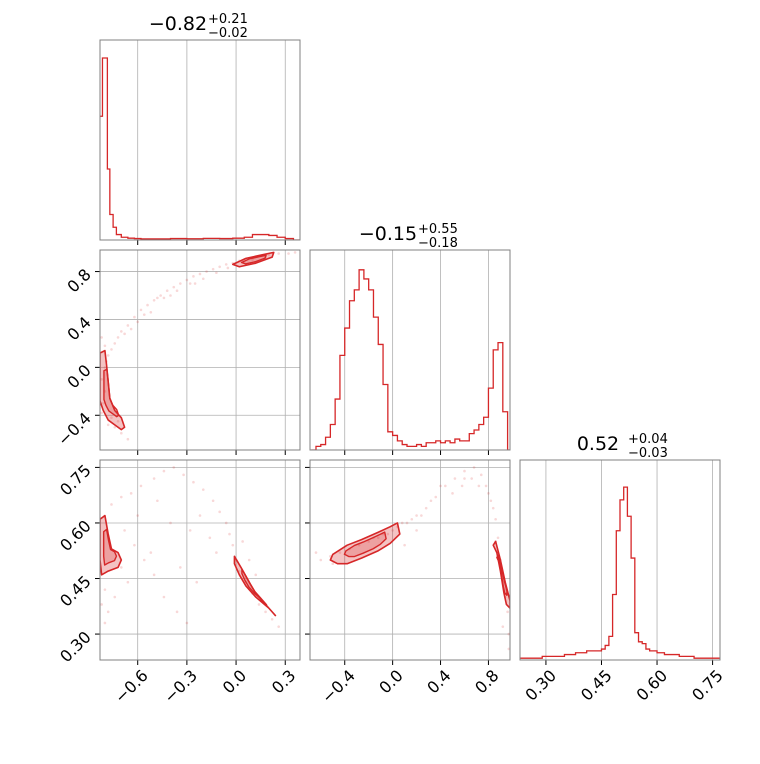 The width and height of the screenshot is (760, 764). What do you see at coordinates (438, 229) in the screenshot?
I see `title-p1-plus: +0.55` at bounding box center [438, 229].